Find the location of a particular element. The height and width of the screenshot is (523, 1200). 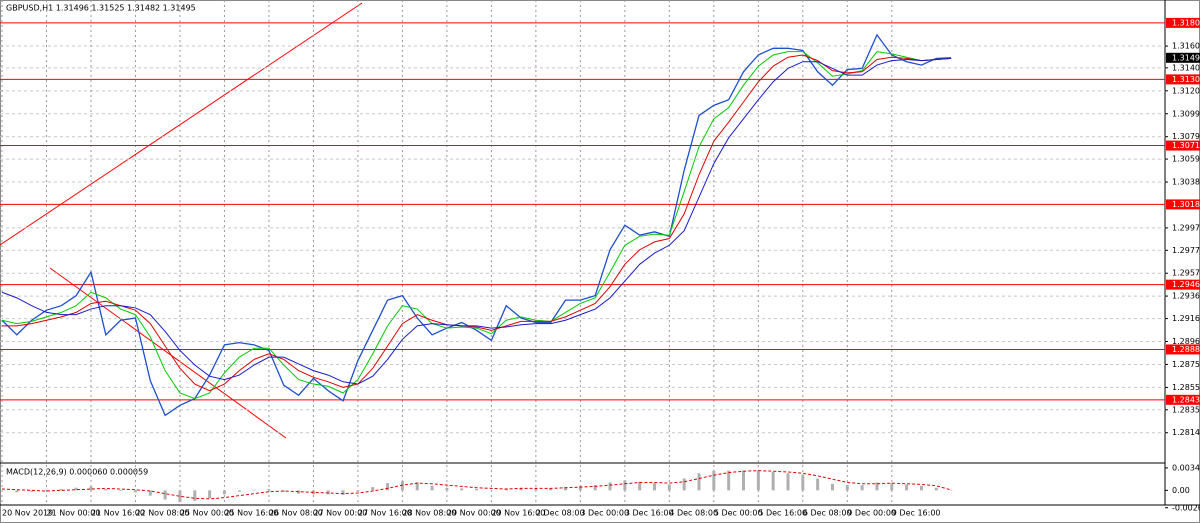

level-label: 1.31807 is located at coordinates (1186, 22).